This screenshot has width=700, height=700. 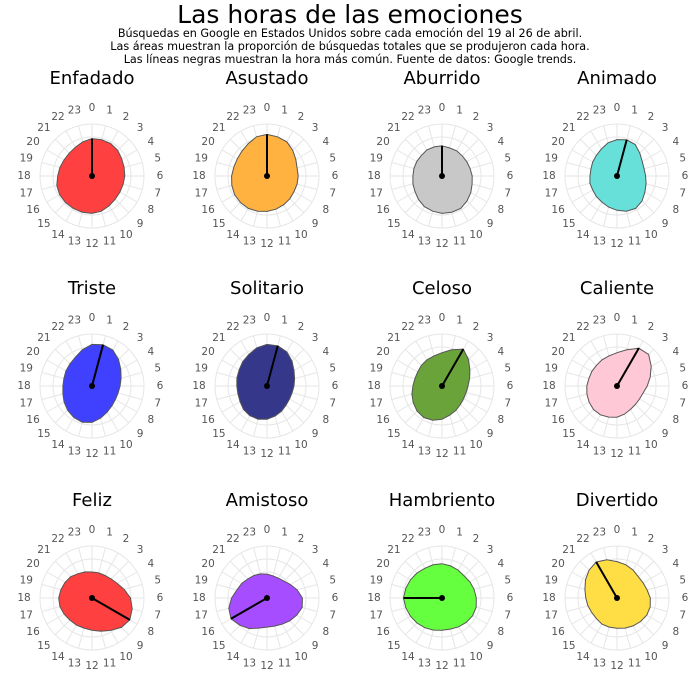 What do you see at coordinates (617, 78) in the screenshot?
I see `radar-chart-title: Animado` at bounding box center [617, 78].